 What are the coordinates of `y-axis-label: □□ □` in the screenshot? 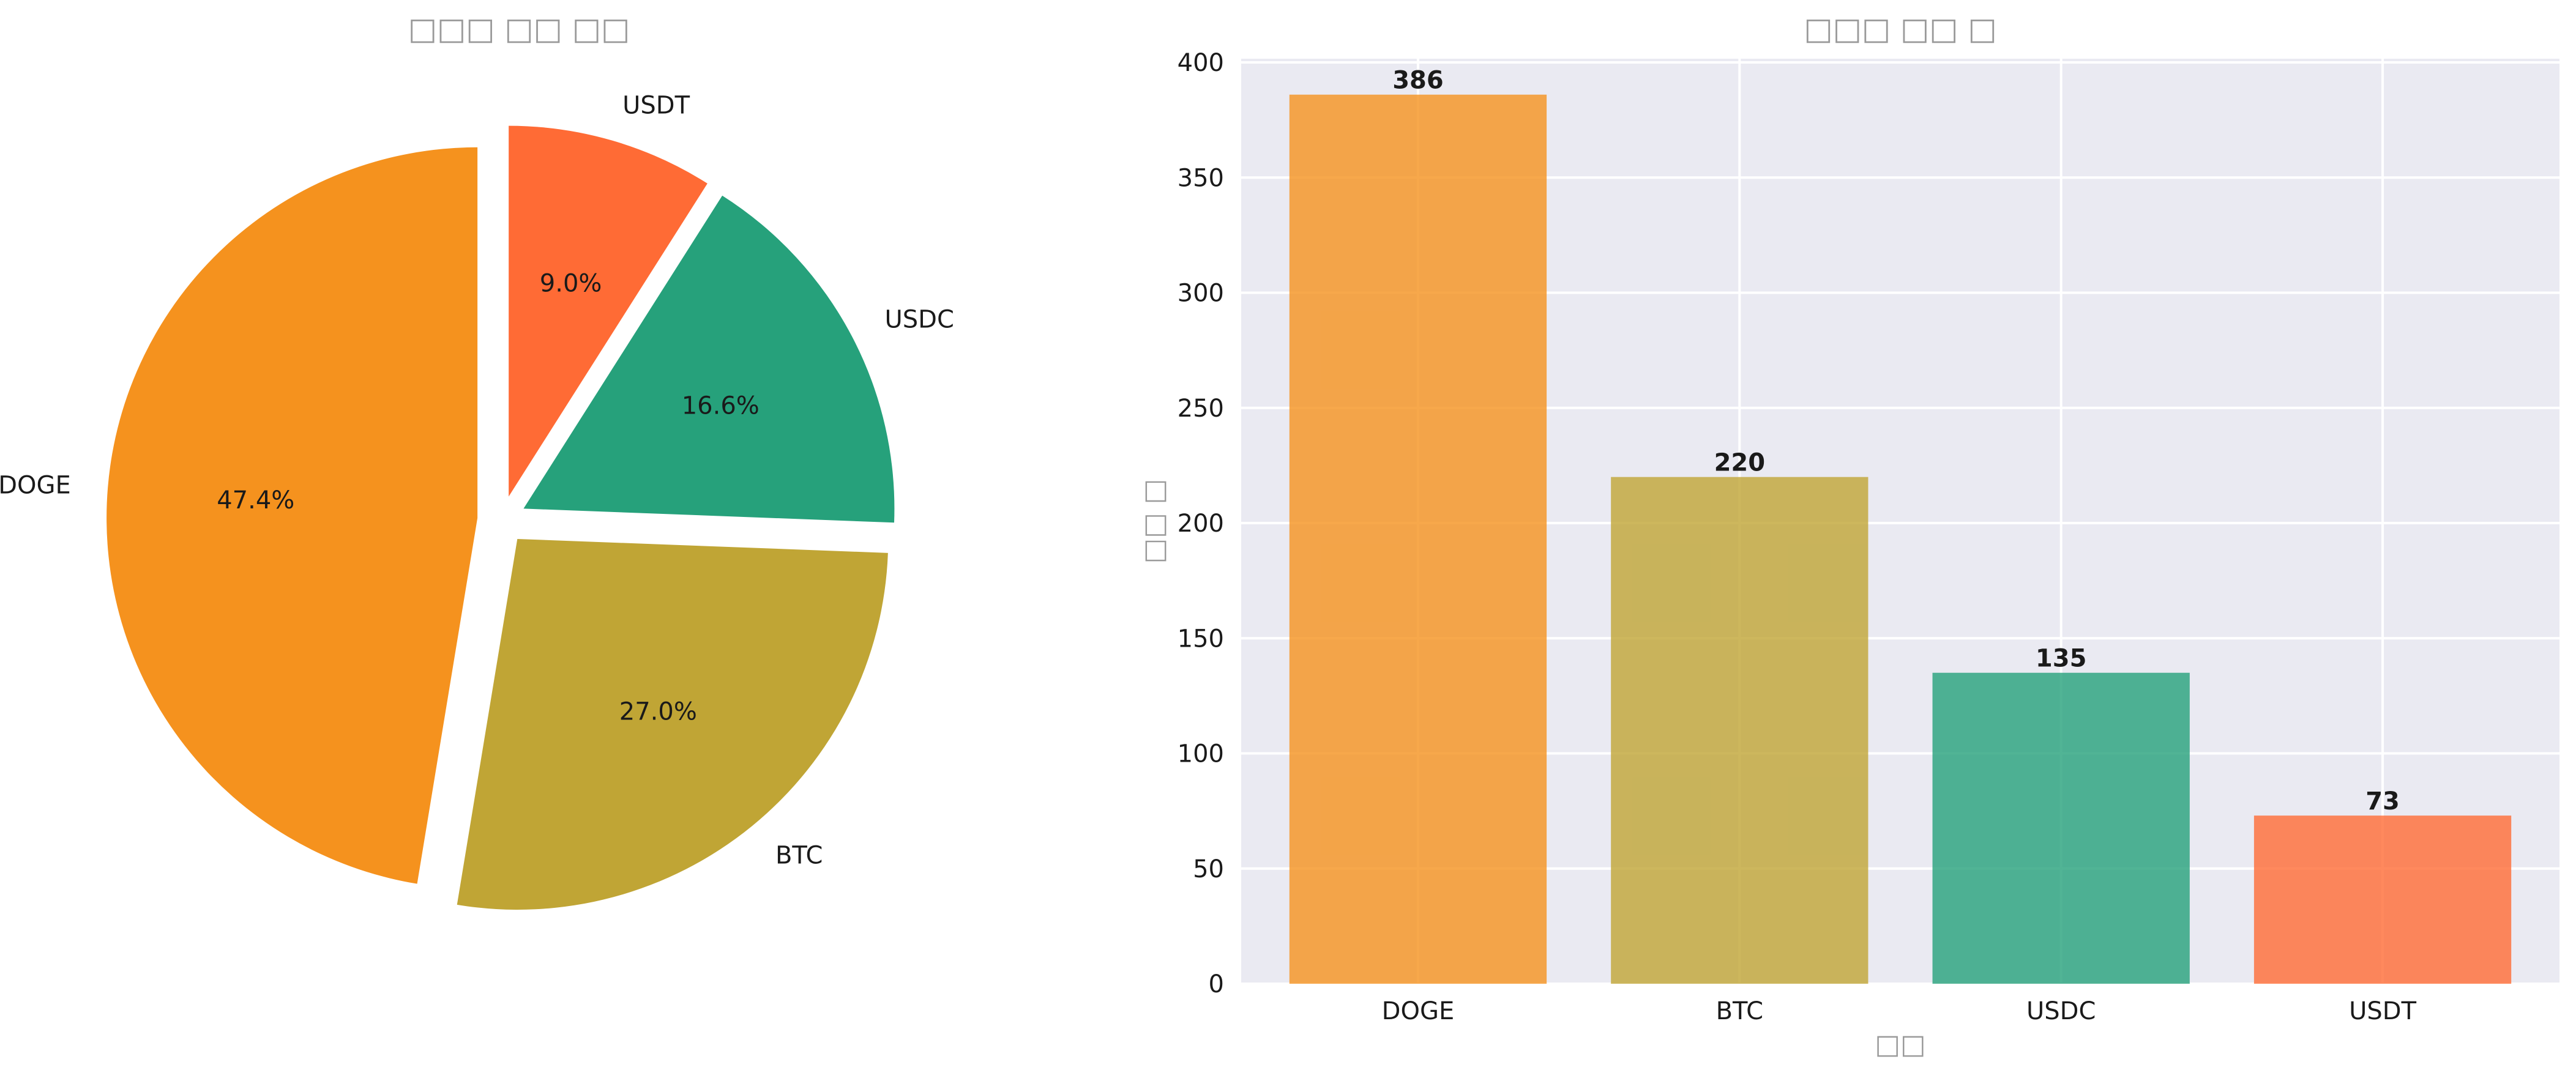 It's located at (1154, 521).